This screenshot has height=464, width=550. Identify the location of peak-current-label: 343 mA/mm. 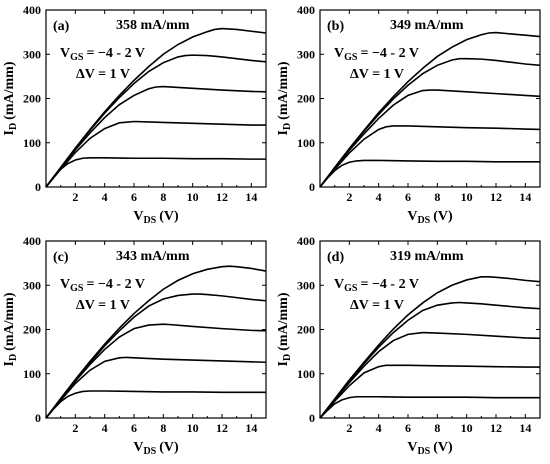
(153, 256).